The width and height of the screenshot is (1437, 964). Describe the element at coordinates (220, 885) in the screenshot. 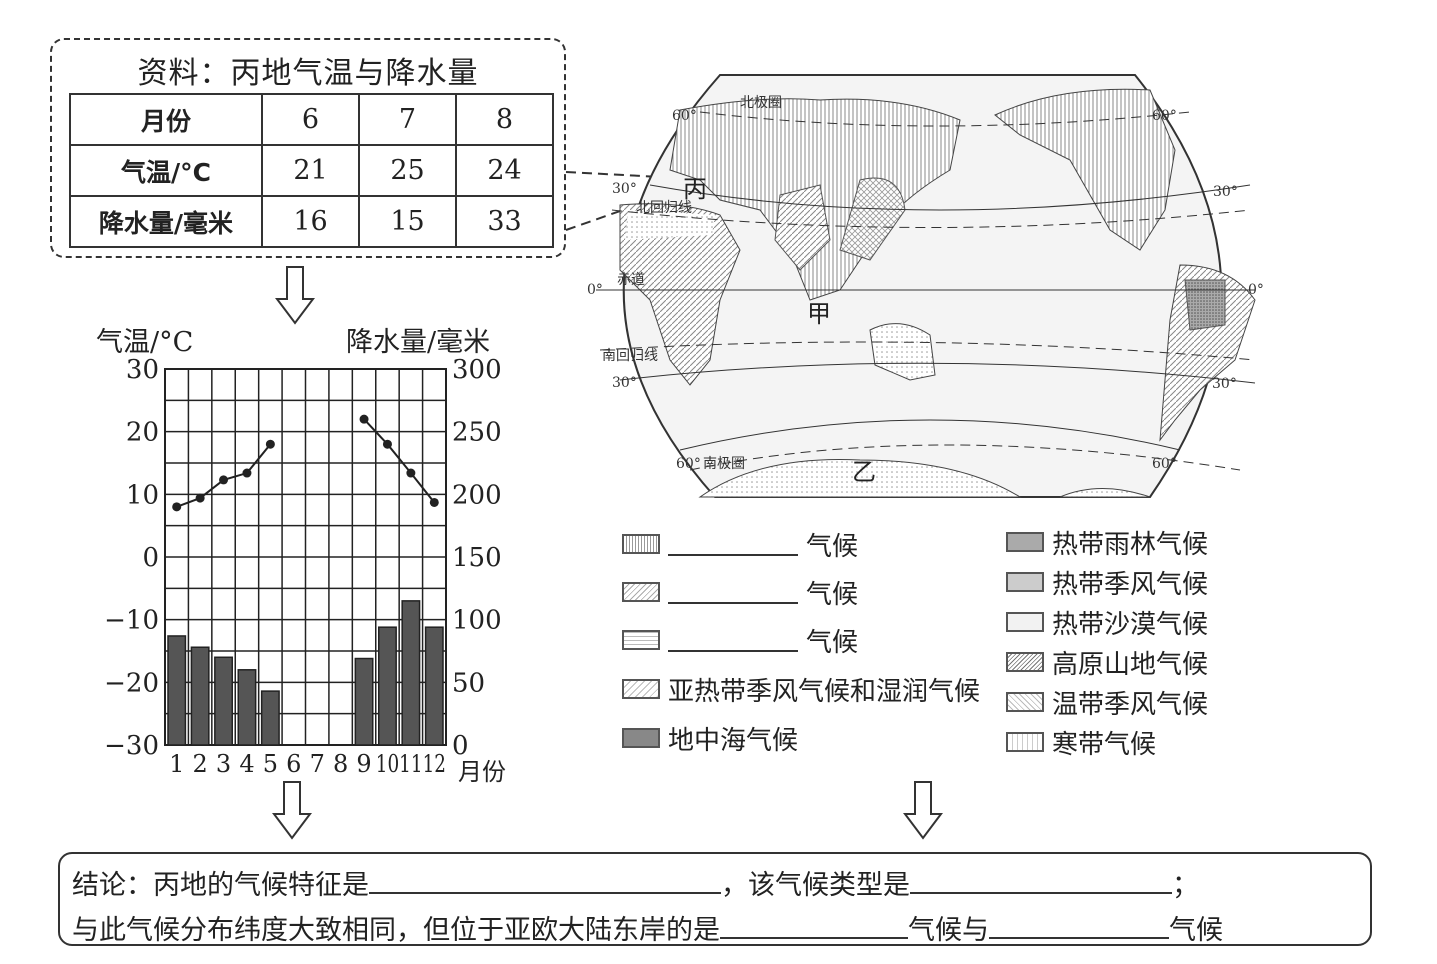

I see `conclusion-text: 结论：丙地的气候特征是` at that location.